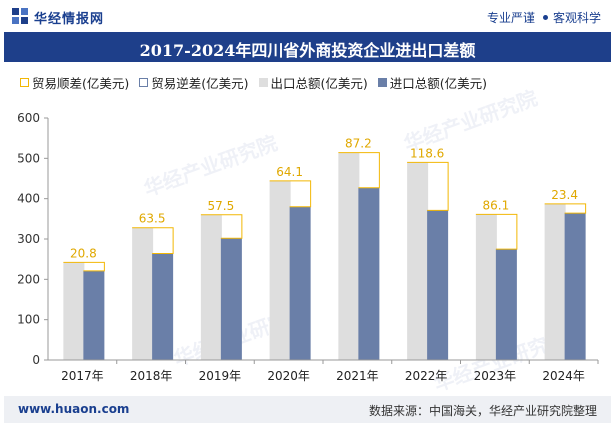  What do you see at coordinates (510, 18) in the screenshot?
I see `tag-professional: 专业严谨` at bounding box center [510, 18].